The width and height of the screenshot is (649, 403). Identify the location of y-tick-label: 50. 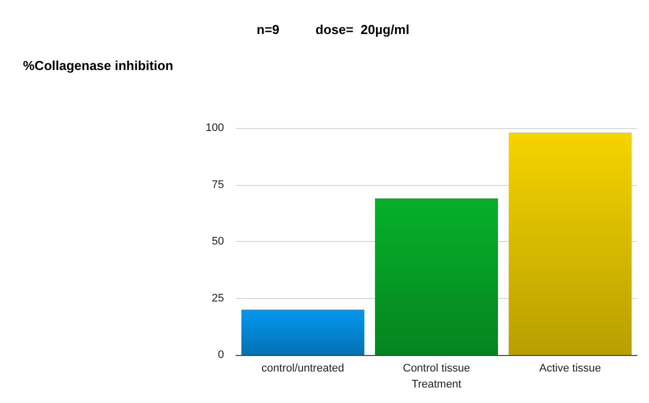
(218, 242).